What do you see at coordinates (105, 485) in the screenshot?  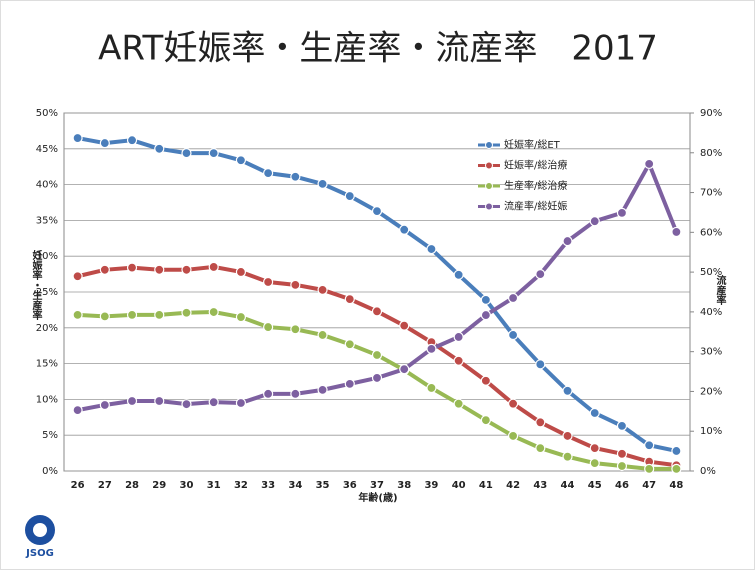 I see `x-tick-label: 27` at bounding box center [105, 485].